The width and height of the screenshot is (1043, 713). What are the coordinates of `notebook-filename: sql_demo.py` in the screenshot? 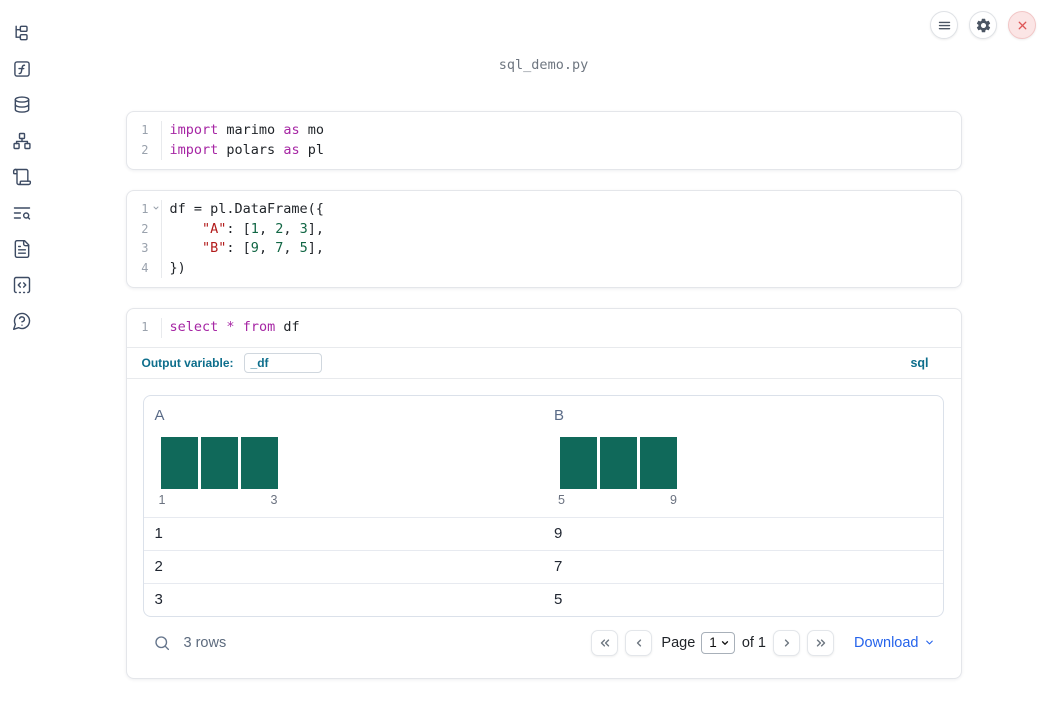 It's located at (543, 65).